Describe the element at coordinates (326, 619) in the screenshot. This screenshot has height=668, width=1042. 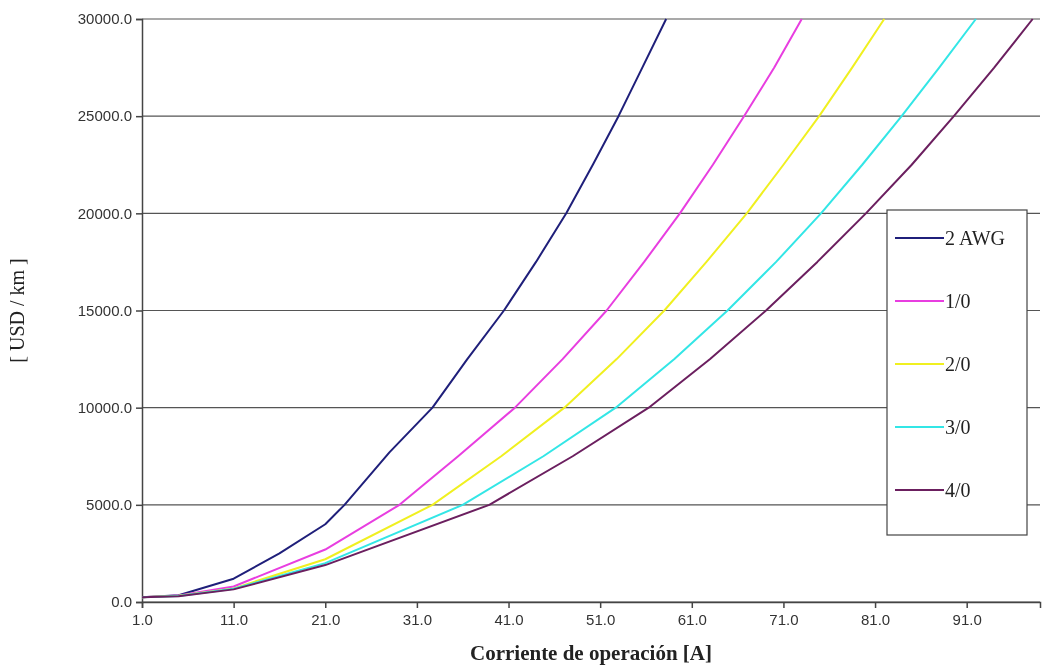
I see `x-tick-label: 21.0` at that location.